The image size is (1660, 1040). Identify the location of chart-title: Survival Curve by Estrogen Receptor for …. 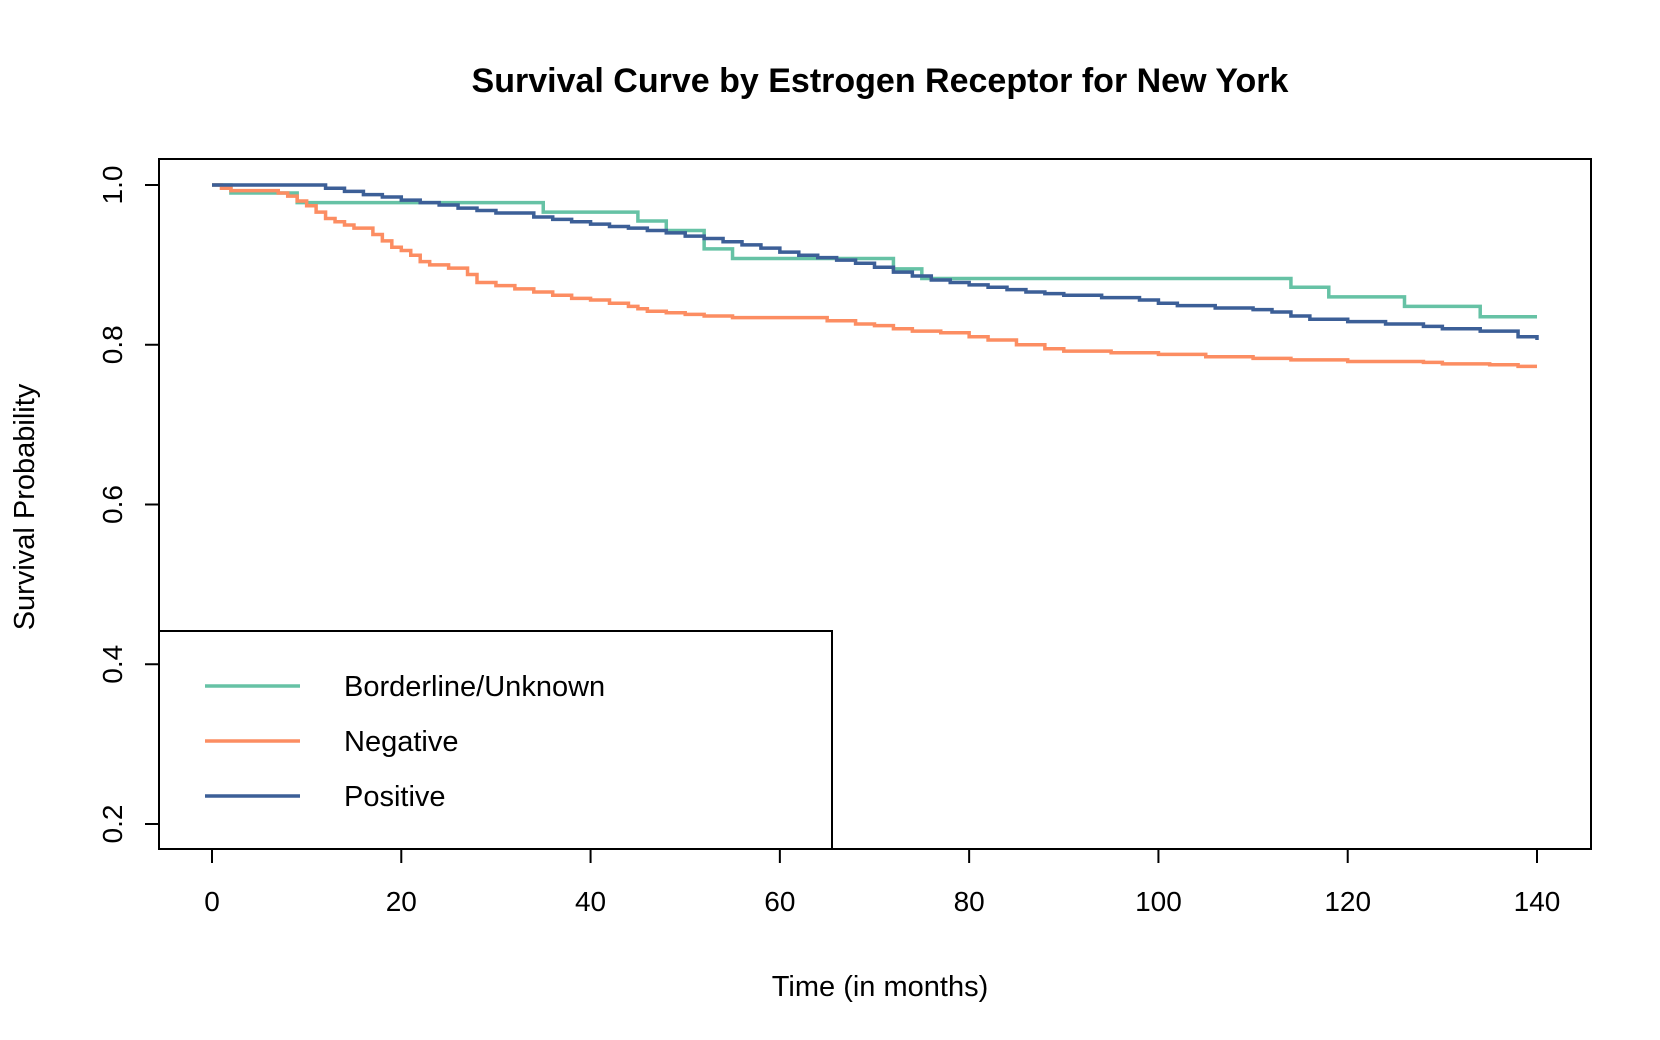
(880, 81).